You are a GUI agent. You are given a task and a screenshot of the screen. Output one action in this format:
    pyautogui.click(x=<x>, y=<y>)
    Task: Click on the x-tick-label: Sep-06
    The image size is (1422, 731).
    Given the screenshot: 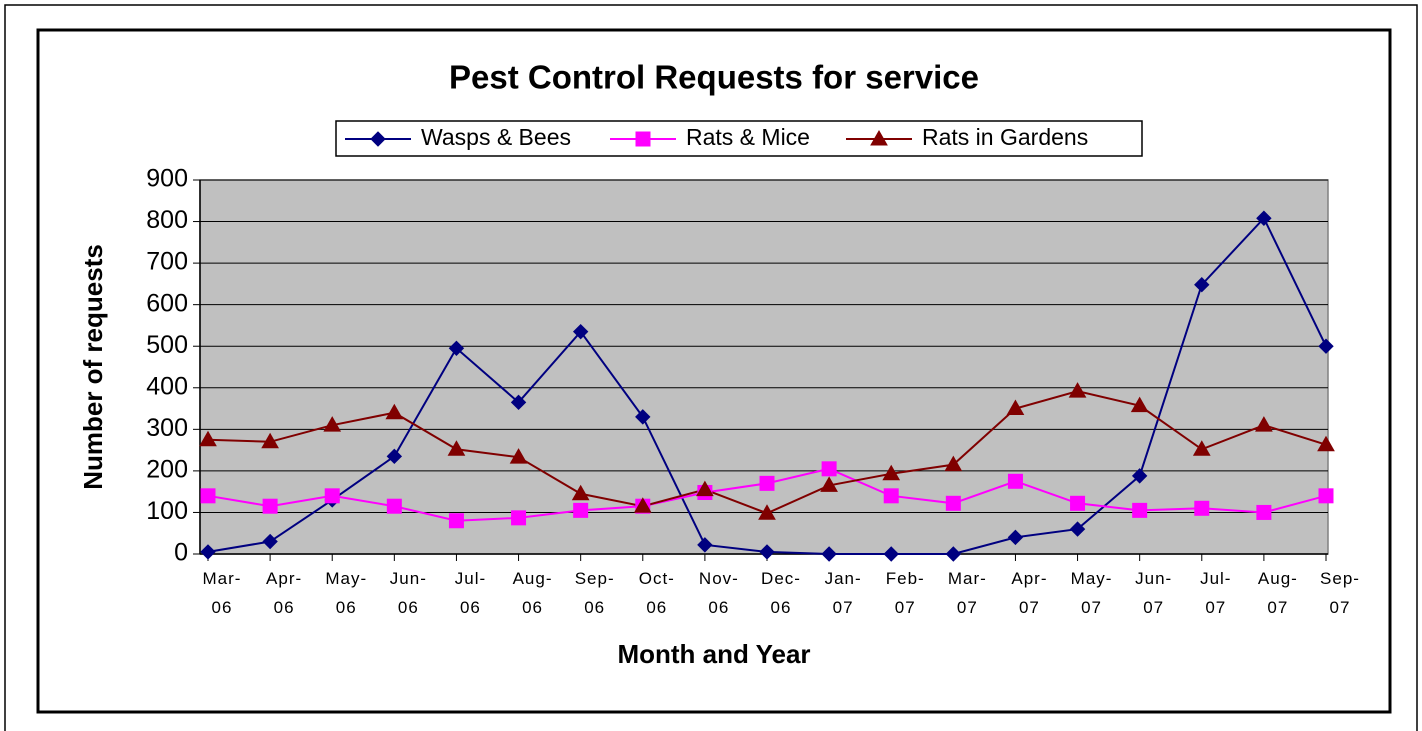 What is the action you would take?
    pyautogui.click(x=595, y=593)
    